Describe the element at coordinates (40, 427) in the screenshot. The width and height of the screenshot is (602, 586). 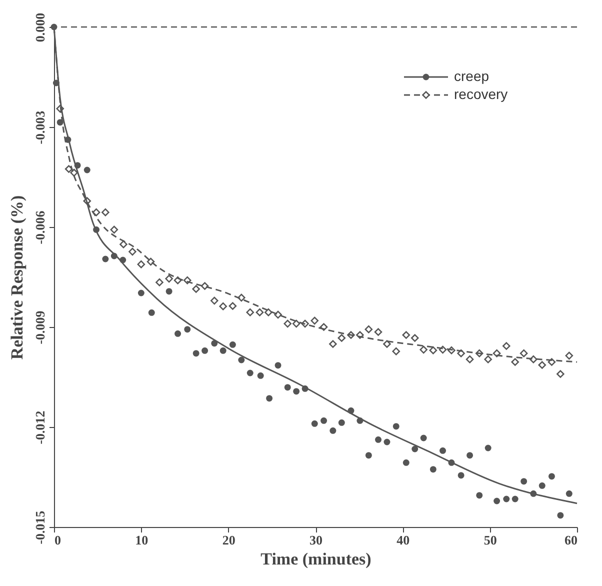
I see `y-tick-label: -0.012` at that location.